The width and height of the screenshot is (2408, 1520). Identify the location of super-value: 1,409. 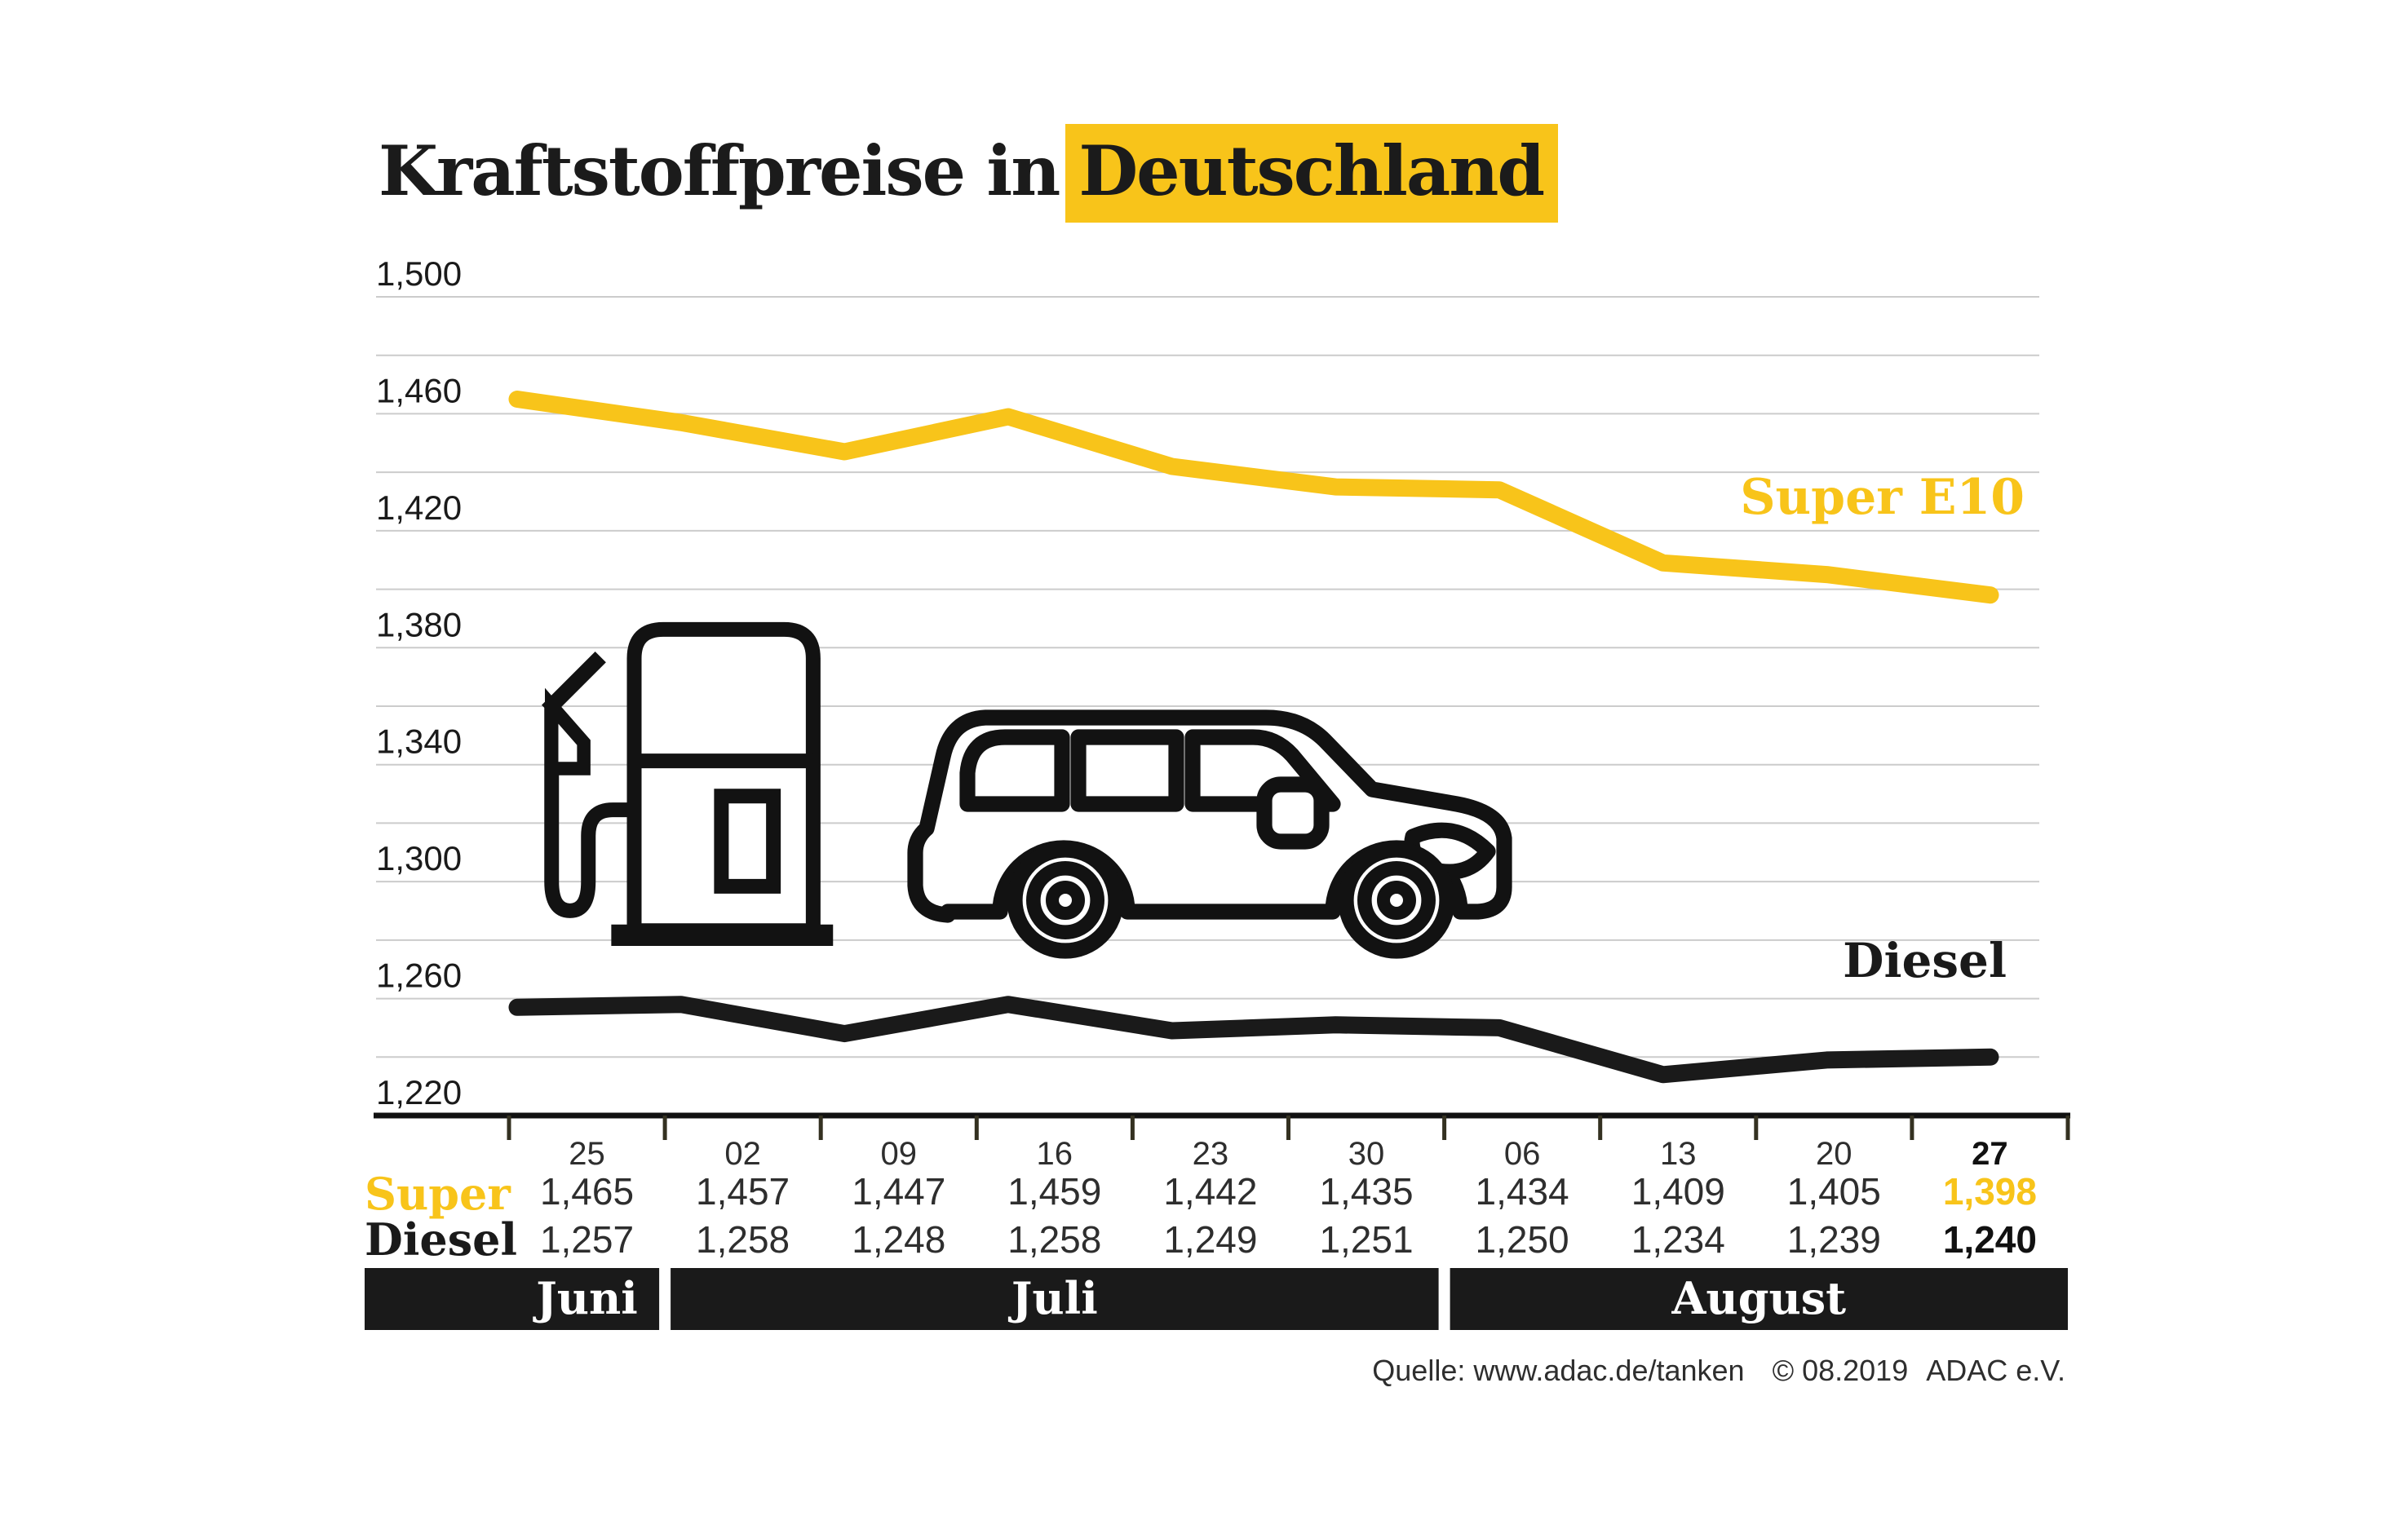
(1678, 1191).